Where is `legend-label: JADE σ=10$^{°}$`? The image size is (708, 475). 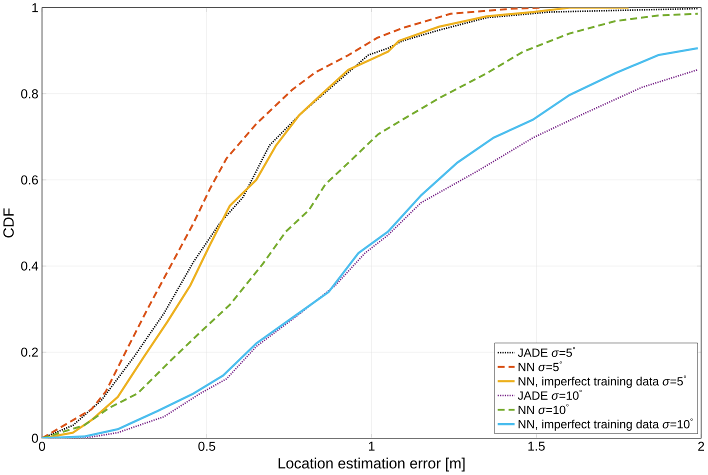 legend-label: JADE σ=10$^{°}$ is located at coordinates (550, 395).